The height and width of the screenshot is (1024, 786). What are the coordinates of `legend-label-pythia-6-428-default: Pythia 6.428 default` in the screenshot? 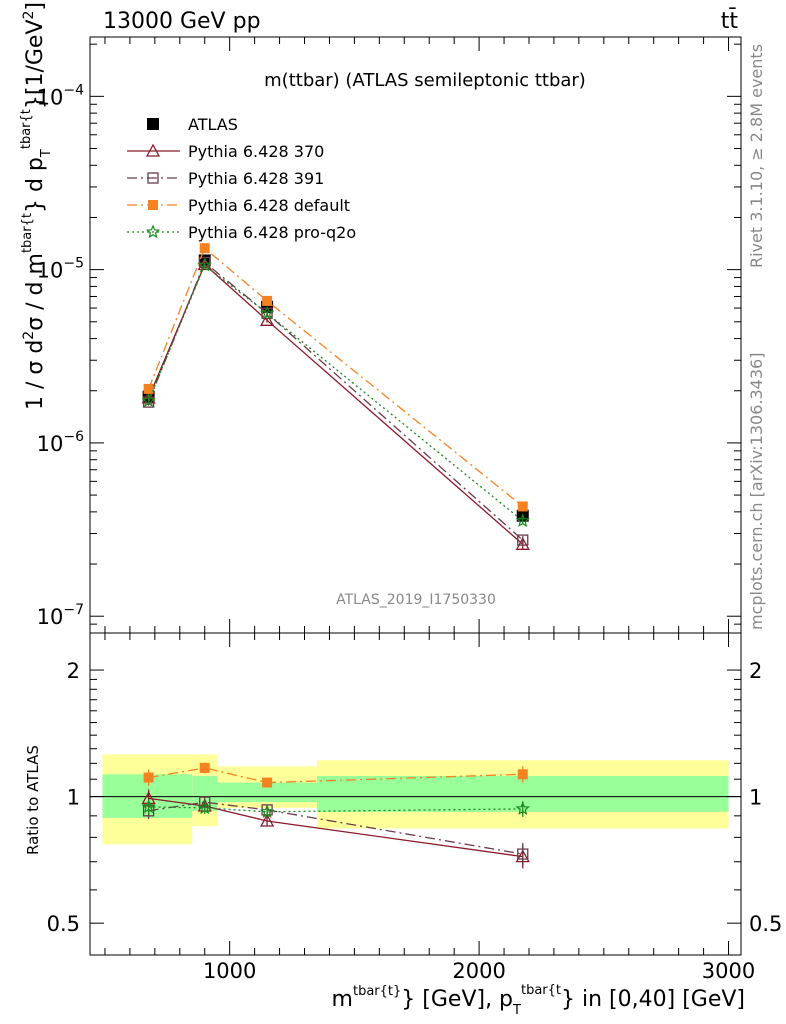 It's located at (269, 205).